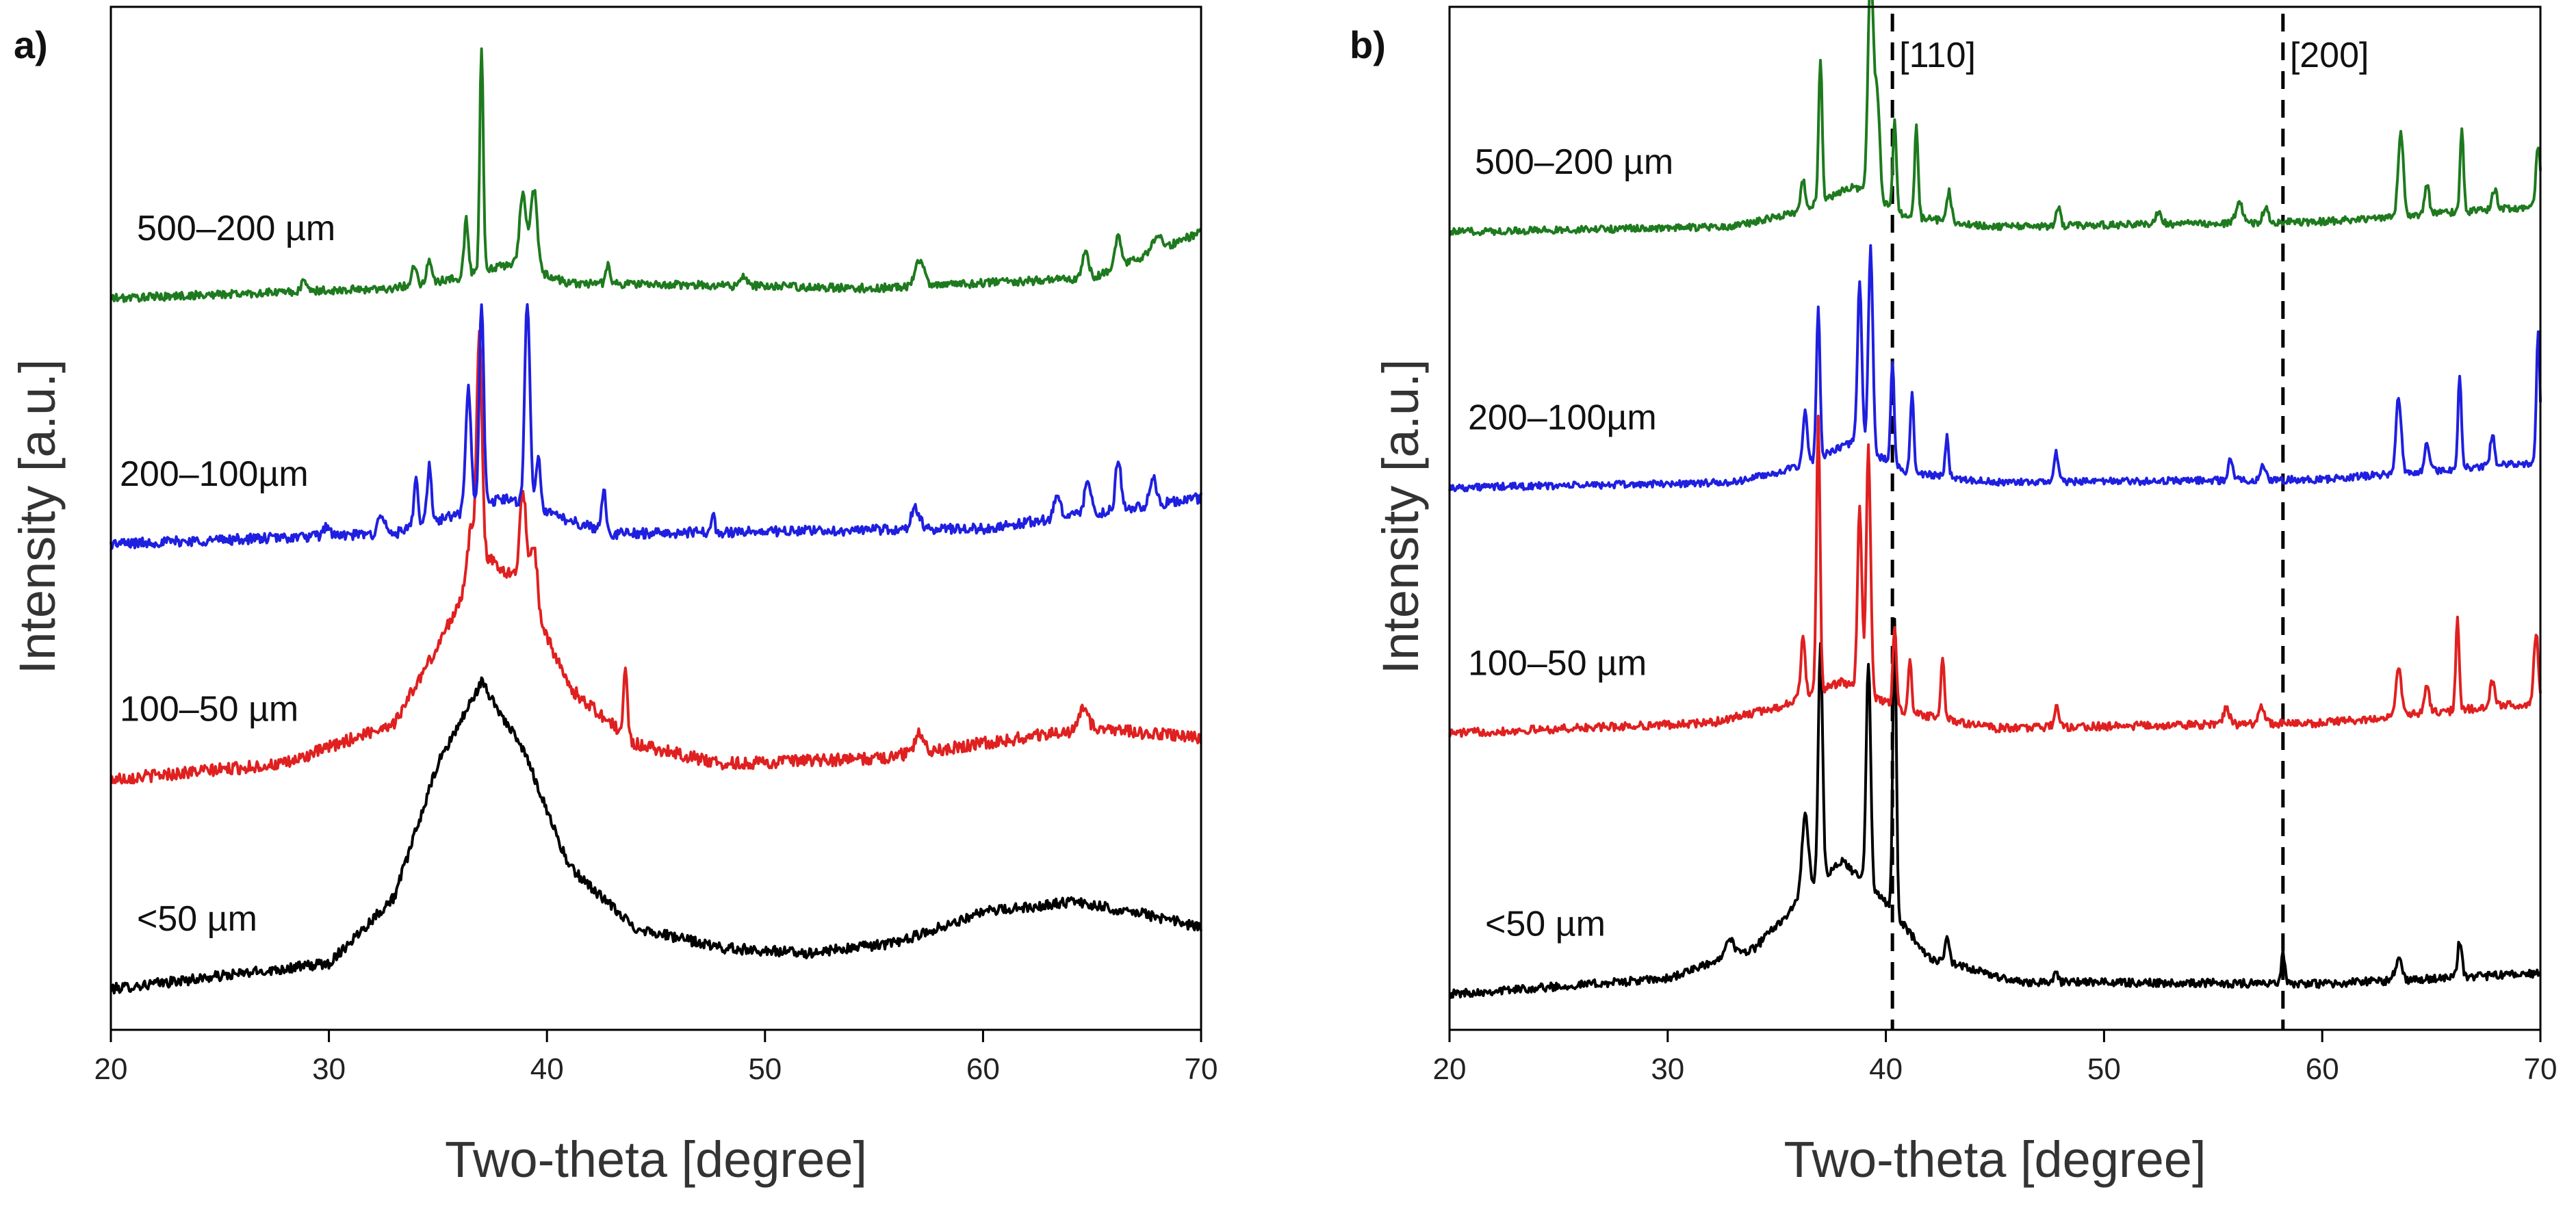 The image size is (2576, 1218). Describe the element at coordinates (31, 44) in the screenshot. I see `panel-label: a)` at that location.